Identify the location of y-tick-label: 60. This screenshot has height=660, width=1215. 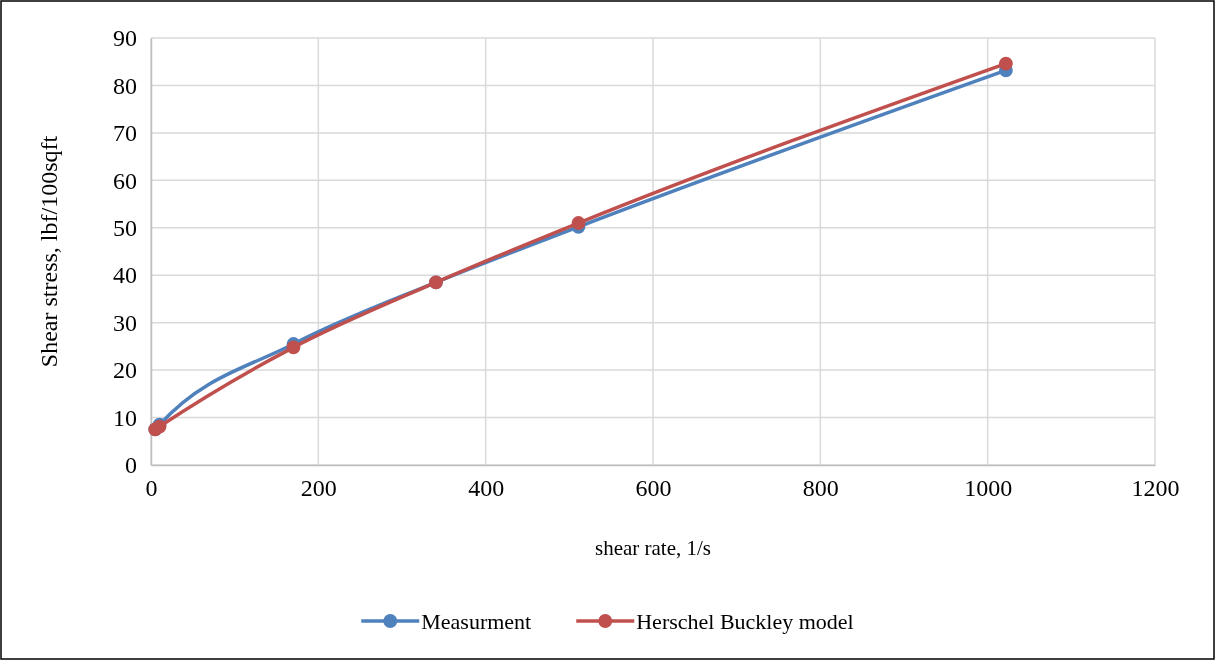
(125, 180).